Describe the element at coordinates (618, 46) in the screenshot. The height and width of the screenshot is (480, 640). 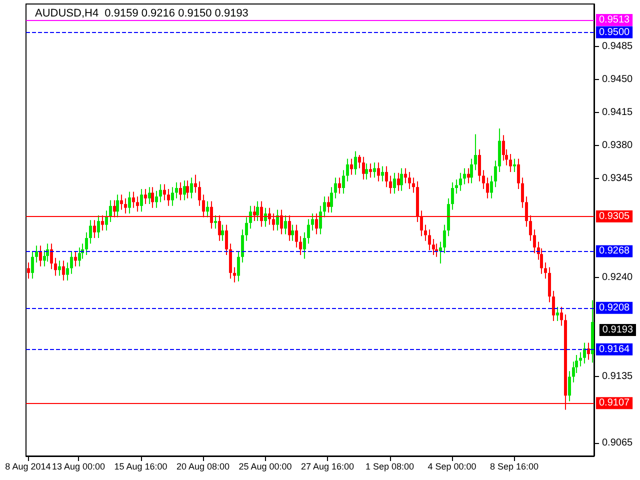
I see `y-tick-label: 0.9485` at that location.